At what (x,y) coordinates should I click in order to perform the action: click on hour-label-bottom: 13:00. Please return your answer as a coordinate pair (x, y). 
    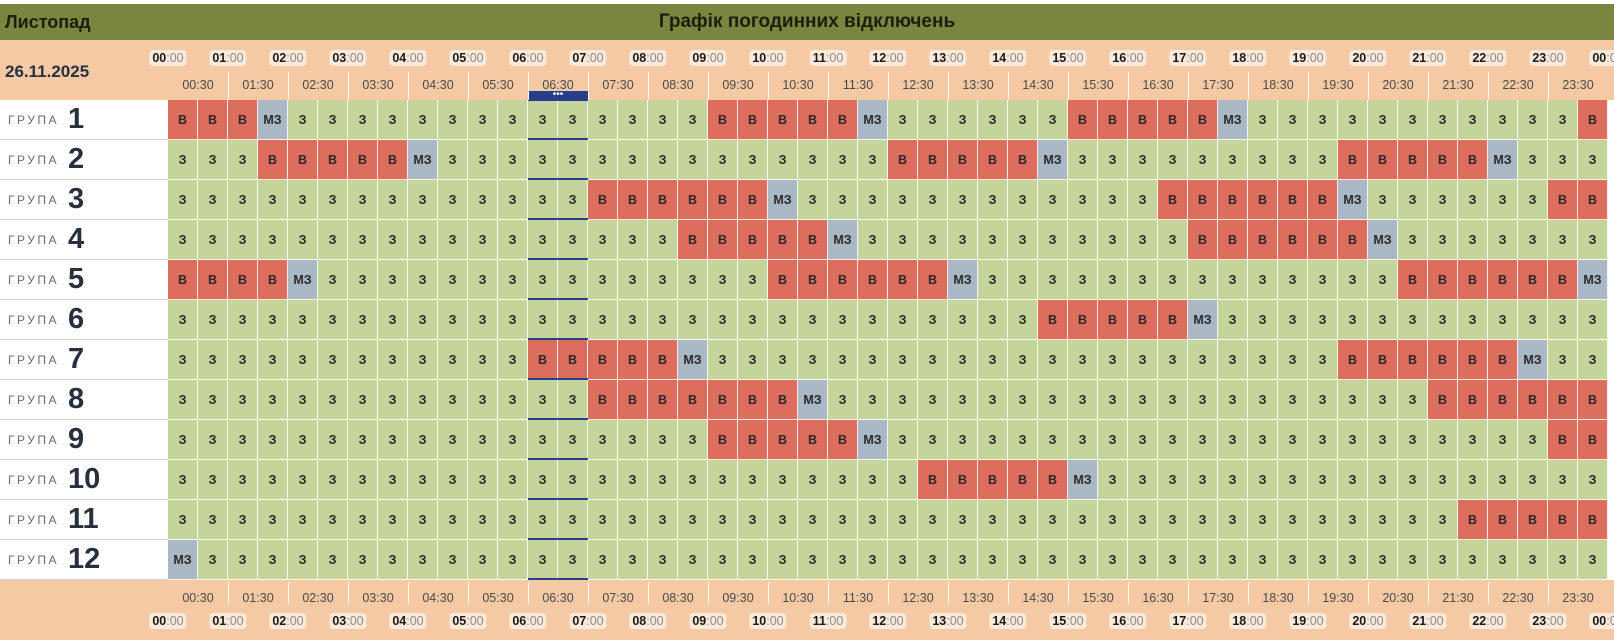
    Looking at the image, I should click on (948, 621).